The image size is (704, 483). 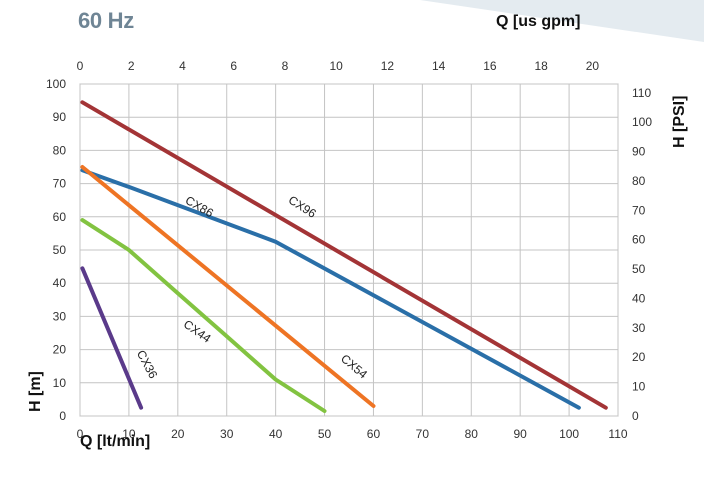 I want to click on x-axis-ticks: 0 10 20 30 40 50 60 70 80 90 100 110, so click(x=352, y=434).